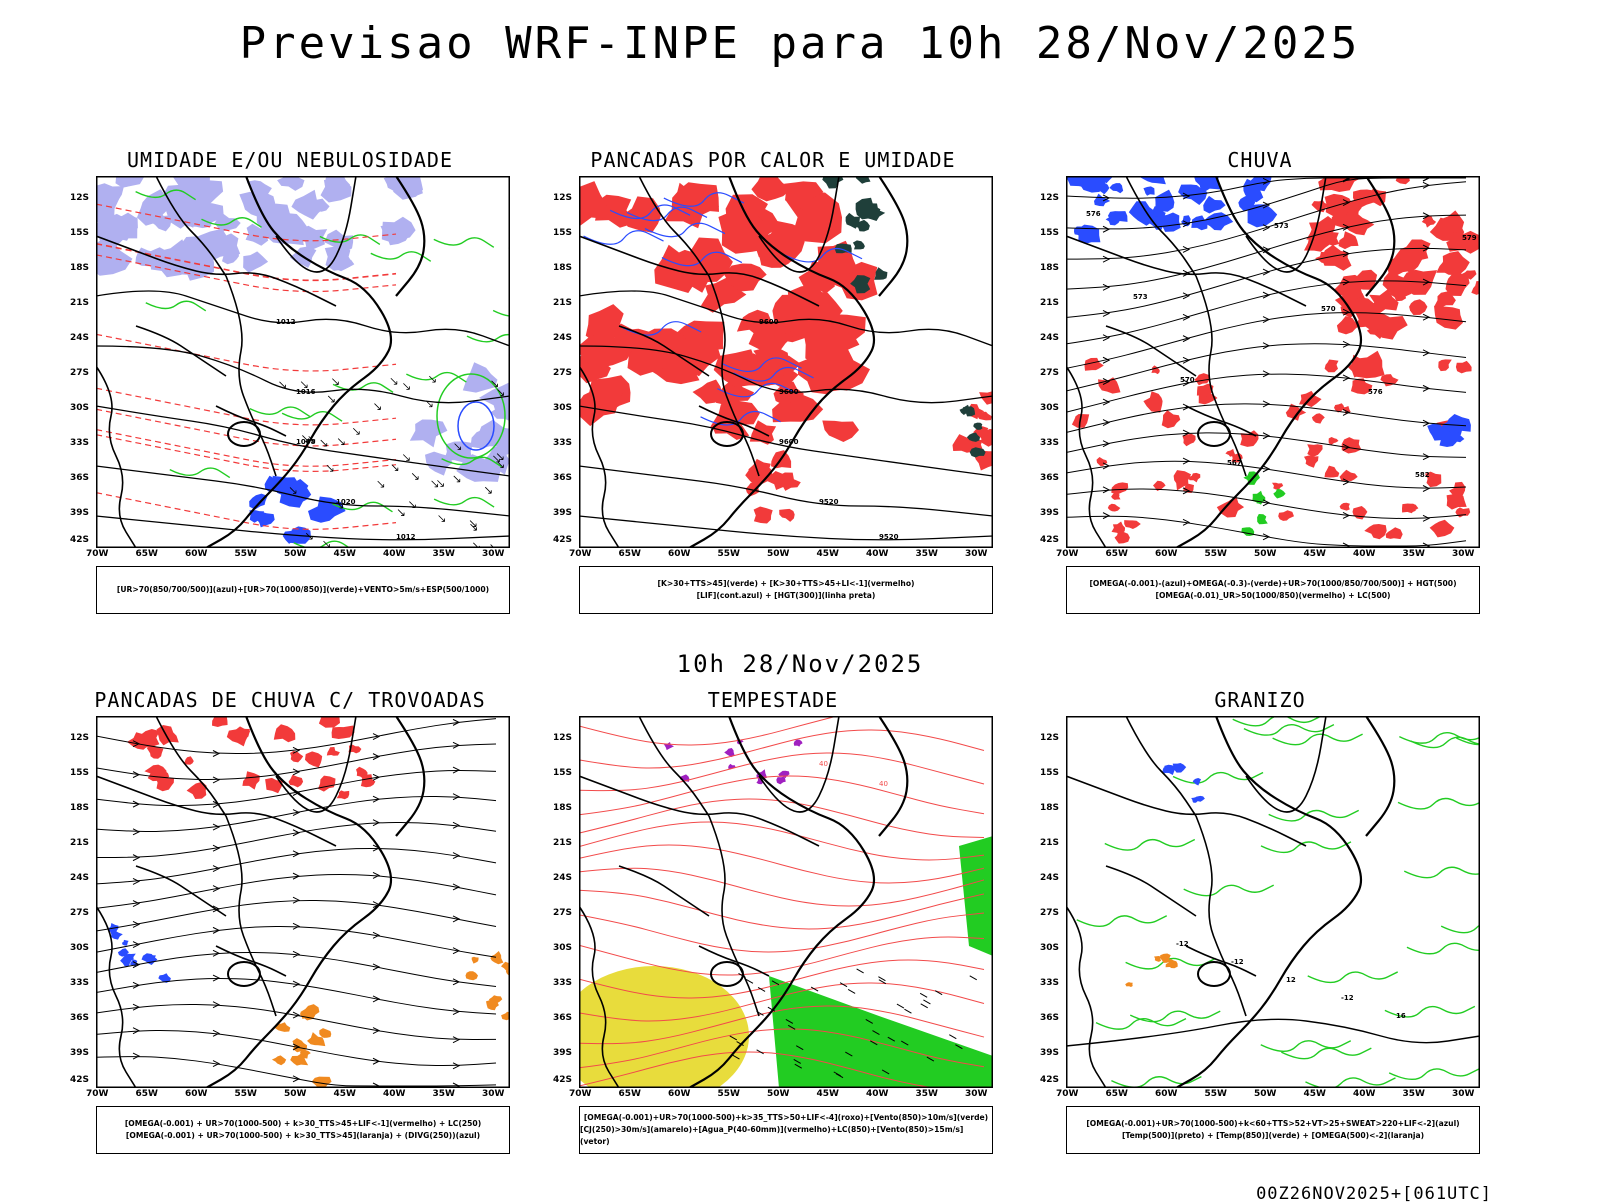  What do you see at coordinates (827, 554) in the screenshot?
I see `lon-tick-label: 45W` at bounding box center [827, 554].